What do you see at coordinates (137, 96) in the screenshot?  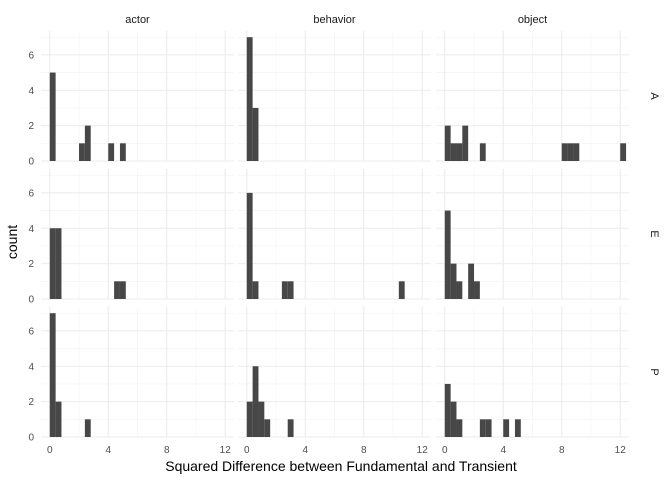 I see `facet-panel-actor-A` at bounding box center [137, 96].